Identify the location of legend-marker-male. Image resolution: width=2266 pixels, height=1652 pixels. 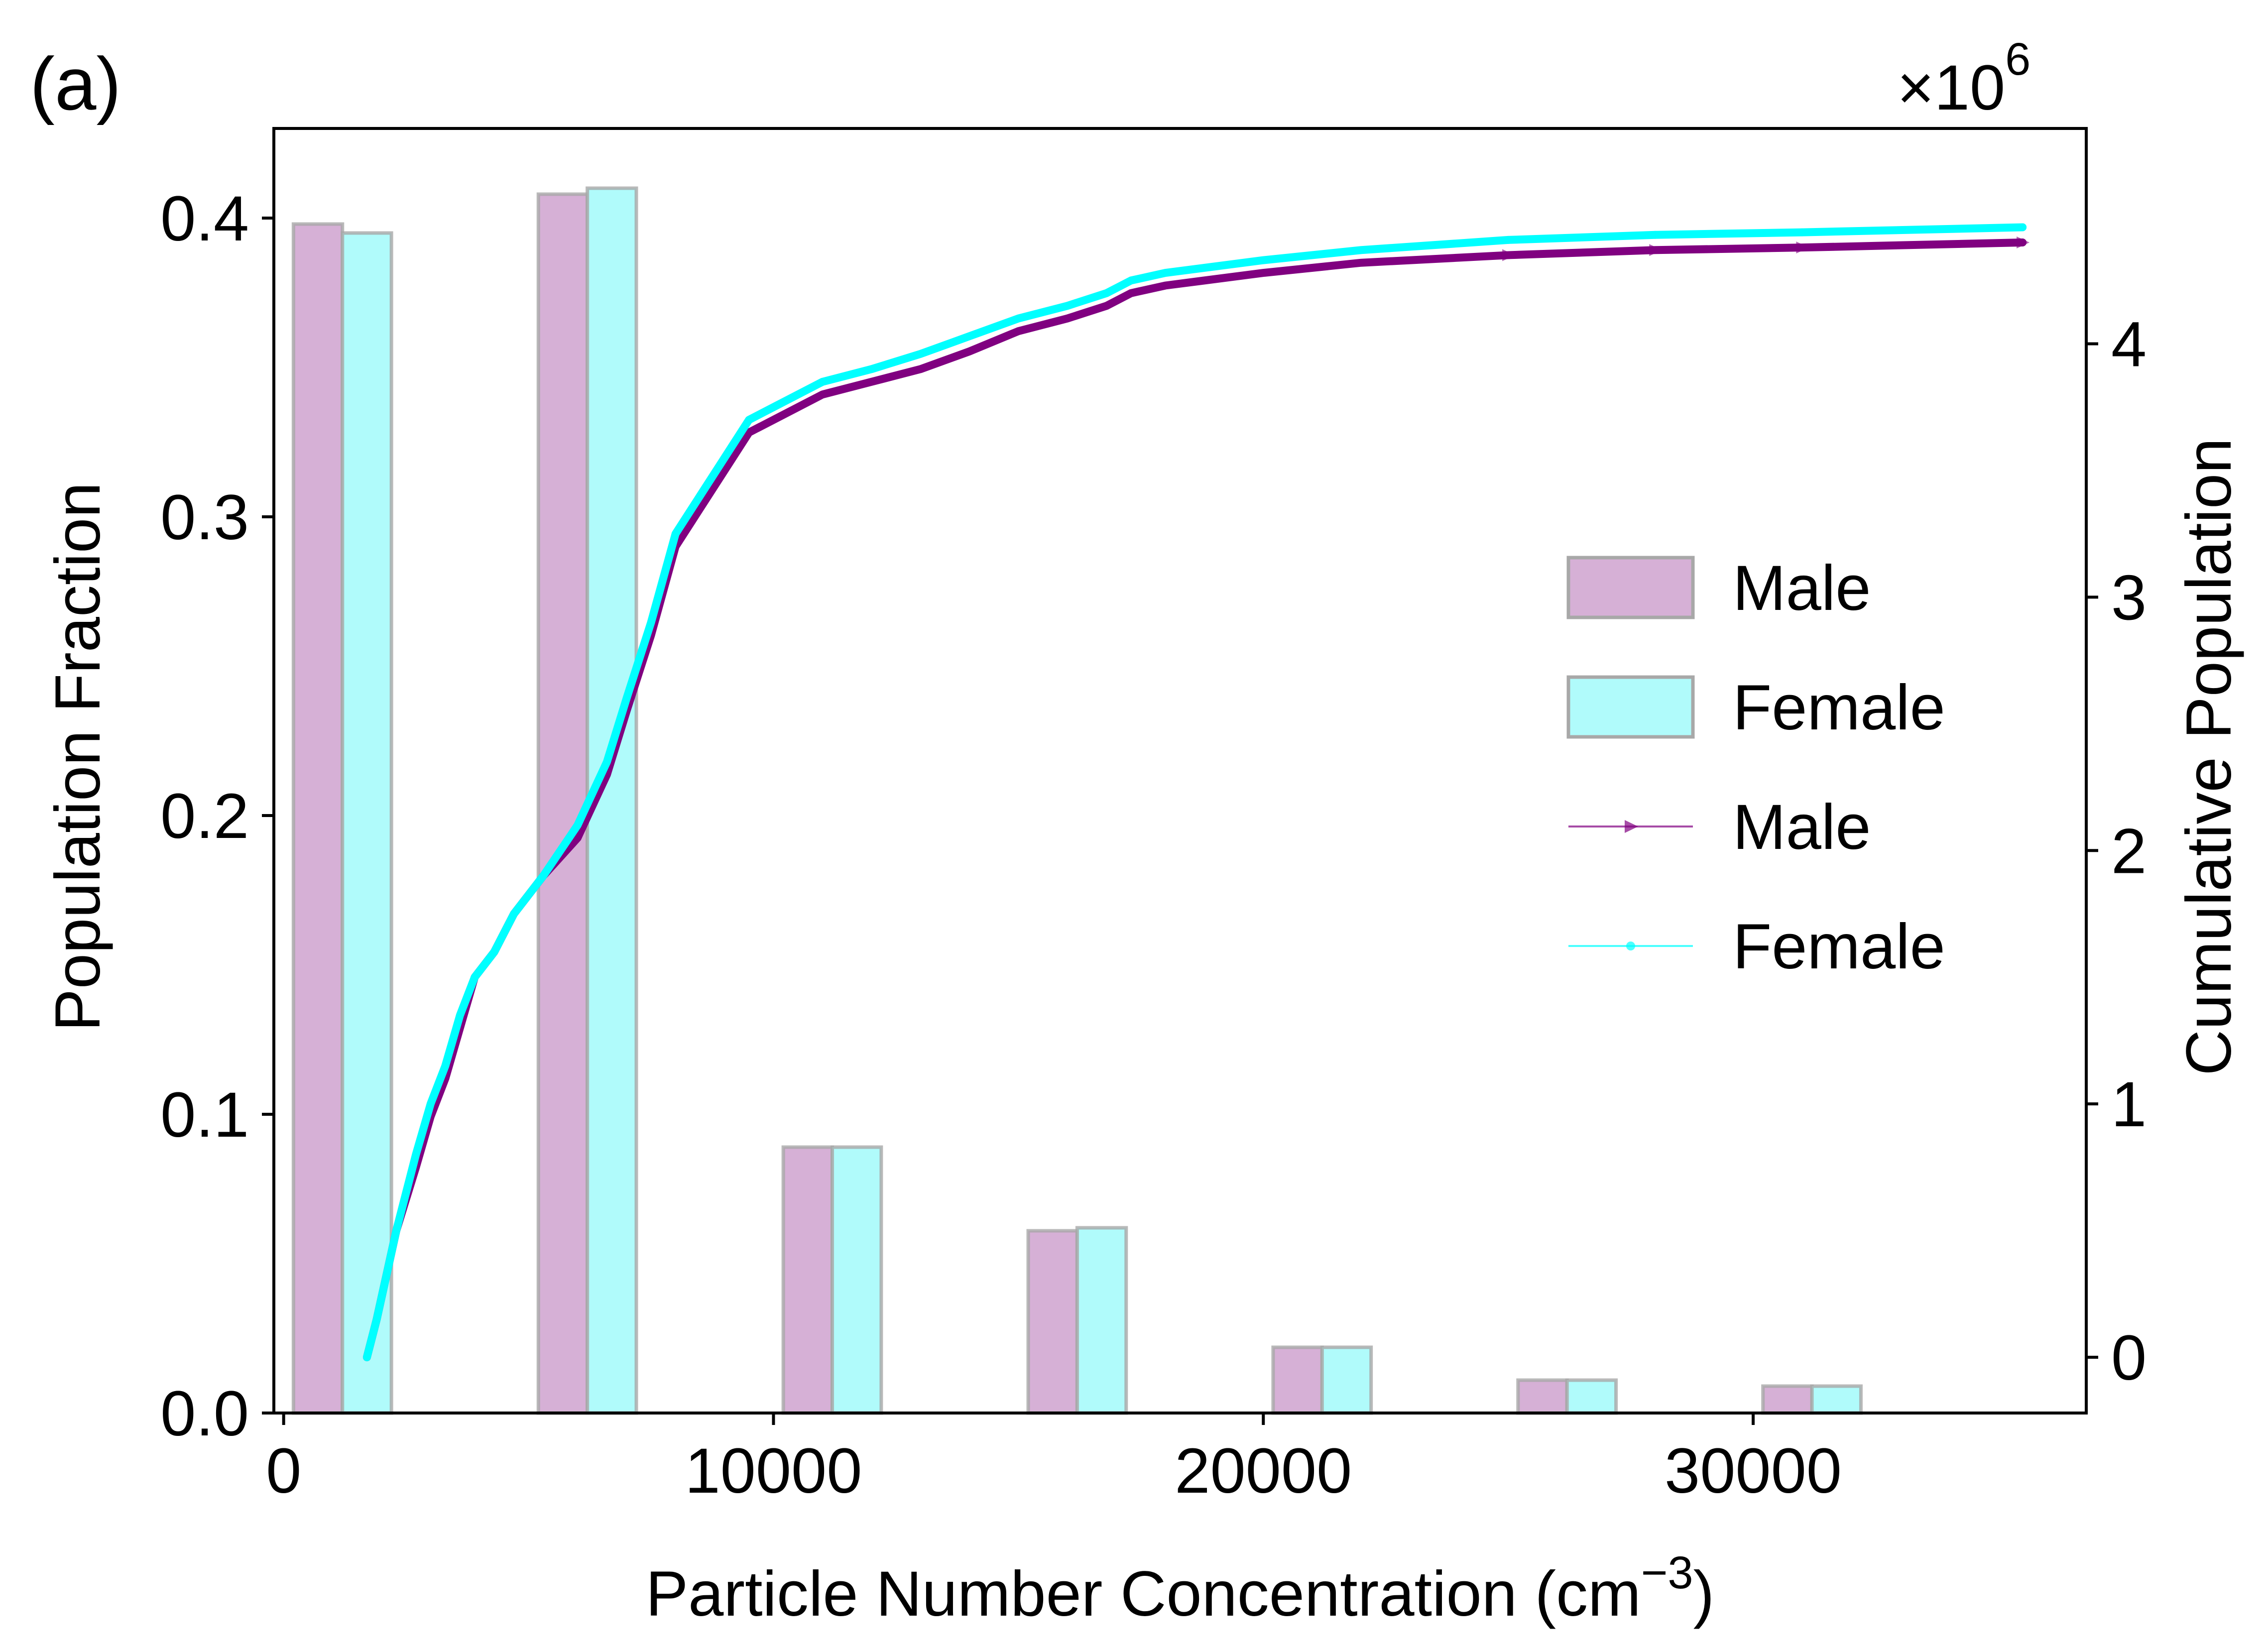
(1632, 826).